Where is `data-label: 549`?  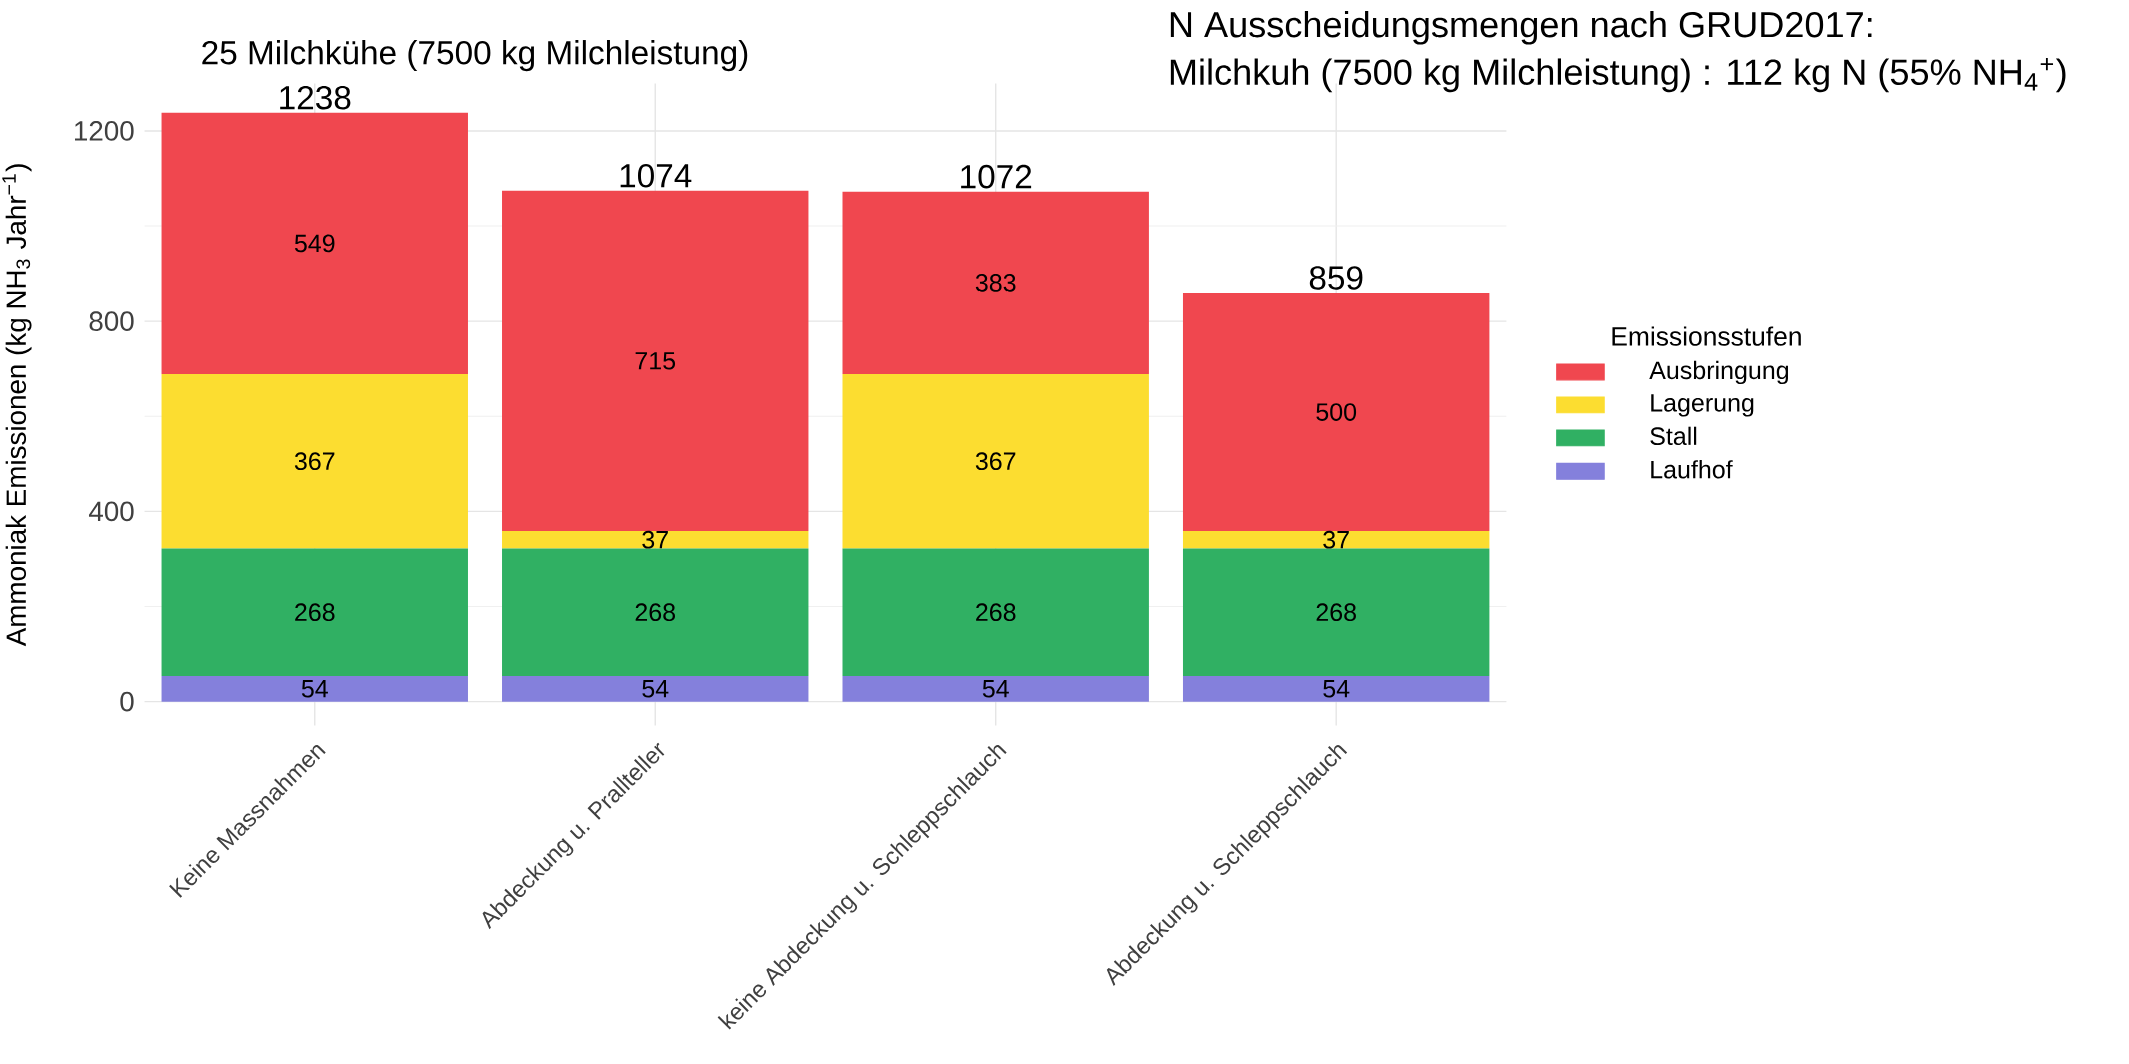
data-label: 549 is located at coordinates (314, 243).